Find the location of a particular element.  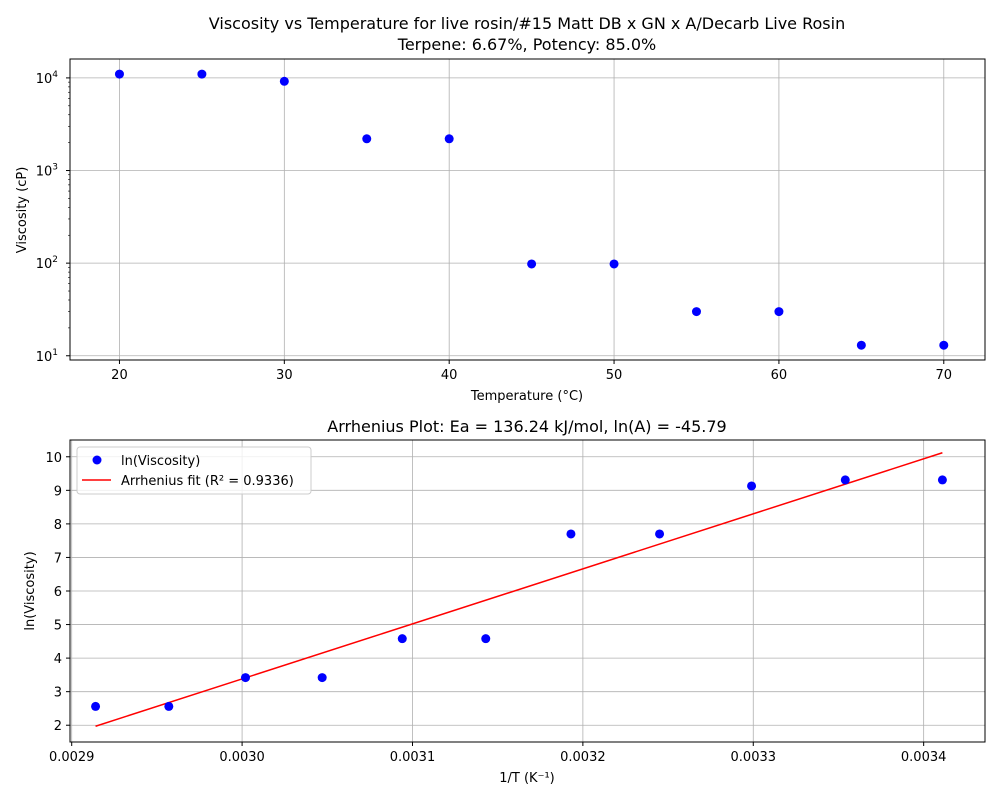

chart2-x-tick-label: 0.0034 is located at coordinates (924, 757).